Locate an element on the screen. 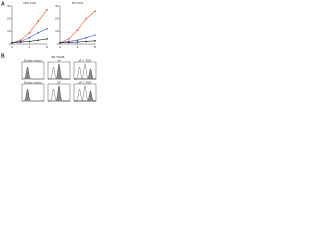 This screenshot has height=240, width=320. panel-label: B is located at coordinates (3, 56).